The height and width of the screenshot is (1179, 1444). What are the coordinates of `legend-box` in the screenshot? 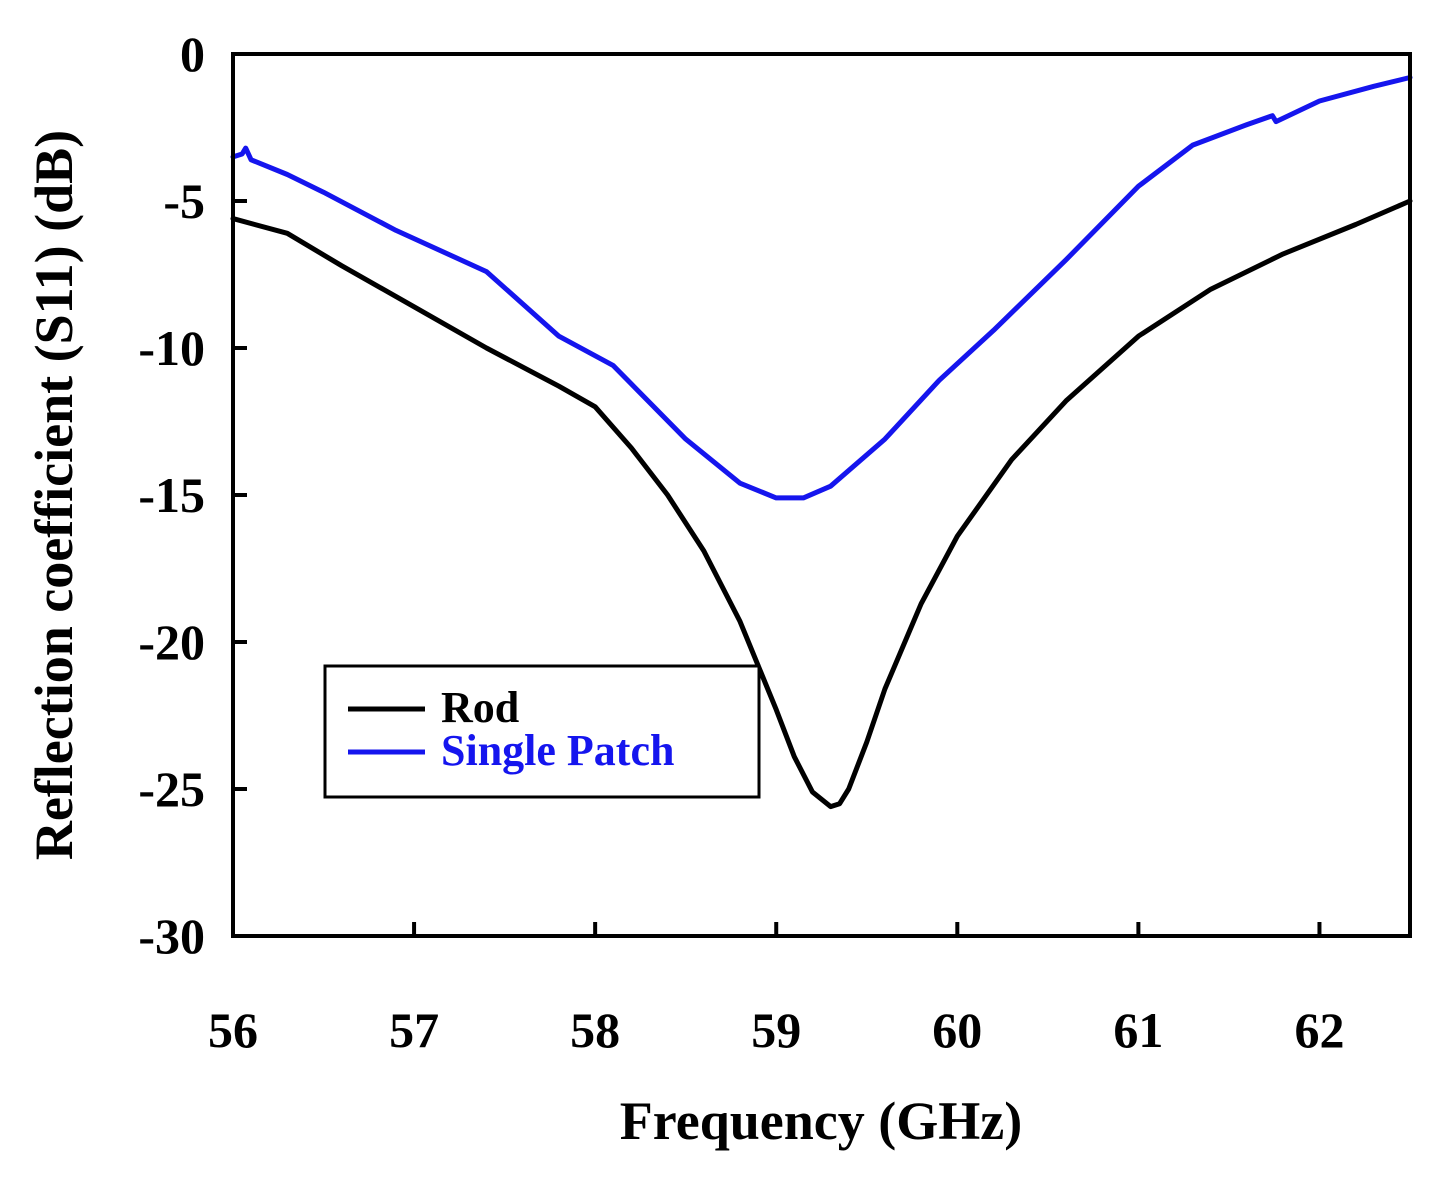 It's located at (542, 731).